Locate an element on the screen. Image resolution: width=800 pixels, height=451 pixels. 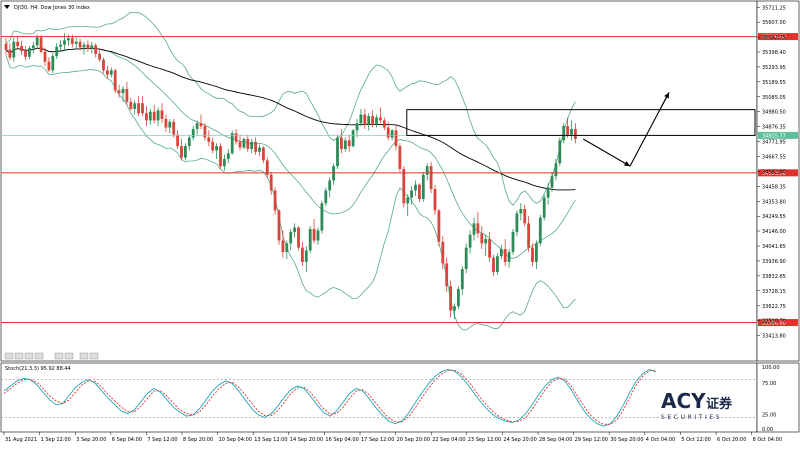
projection-arrow-down-head is located at coordinates (627, 164).